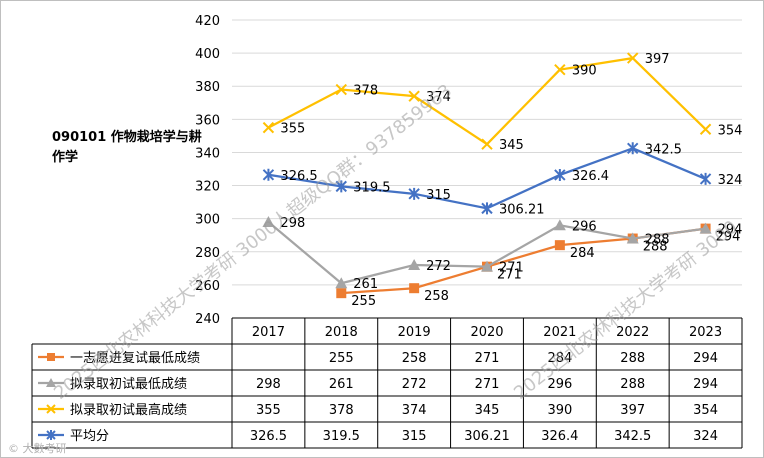 The width and height of the screenshot is (764, 458). I want to click on y-tick-label: 360, so click(207, 120).